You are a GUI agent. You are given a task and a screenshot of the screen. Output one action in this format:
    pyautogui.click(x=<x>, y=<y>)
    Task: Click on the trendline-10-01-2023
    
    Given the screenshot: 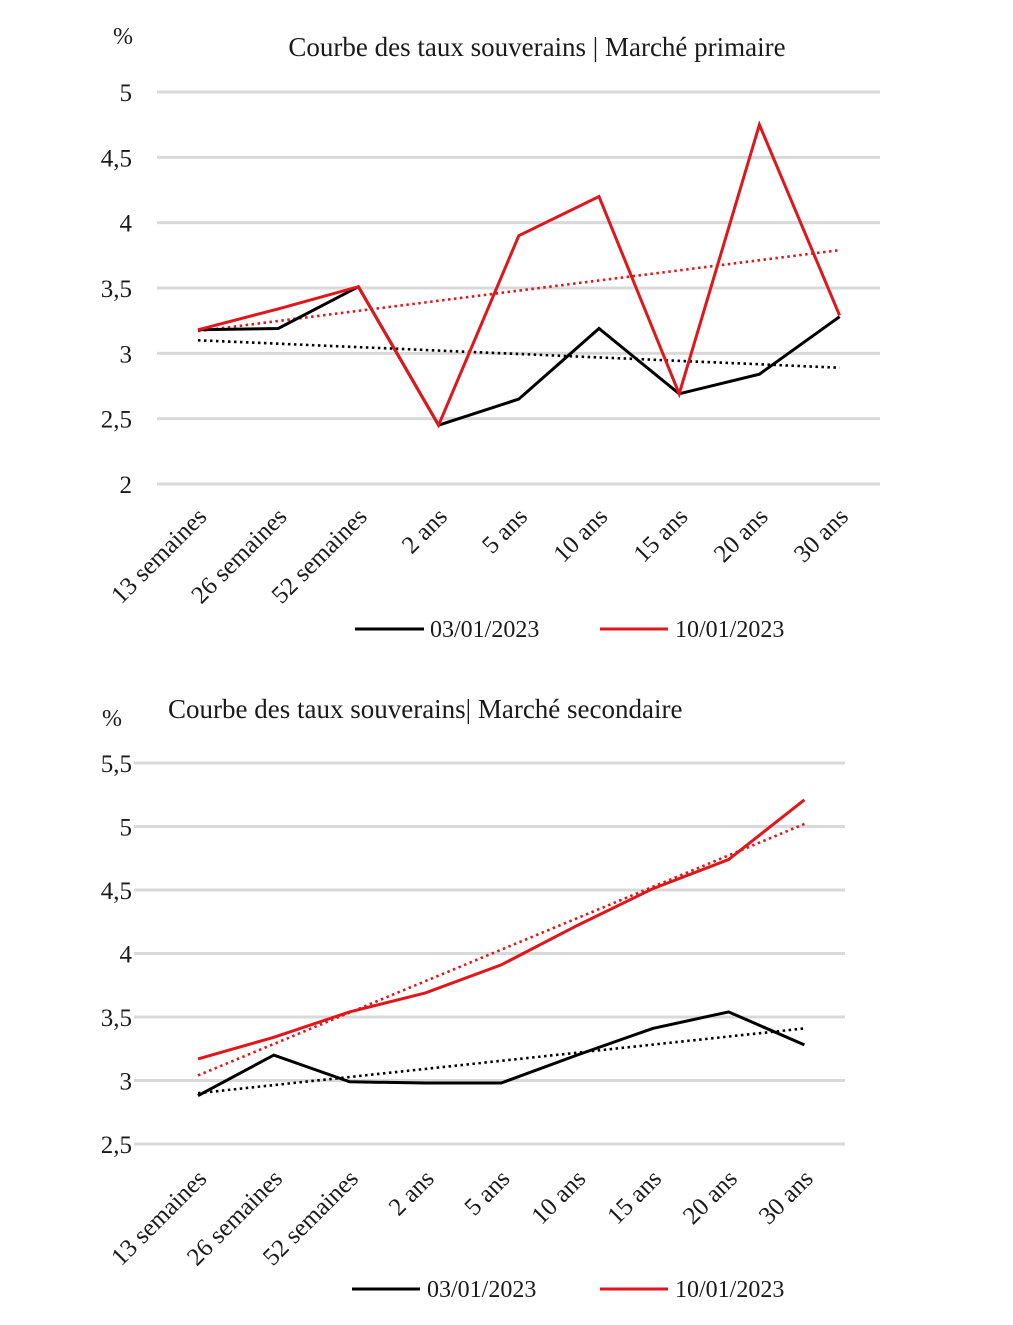 What is the action you would take?
    pyautogui.click(x=501, y=949)
    